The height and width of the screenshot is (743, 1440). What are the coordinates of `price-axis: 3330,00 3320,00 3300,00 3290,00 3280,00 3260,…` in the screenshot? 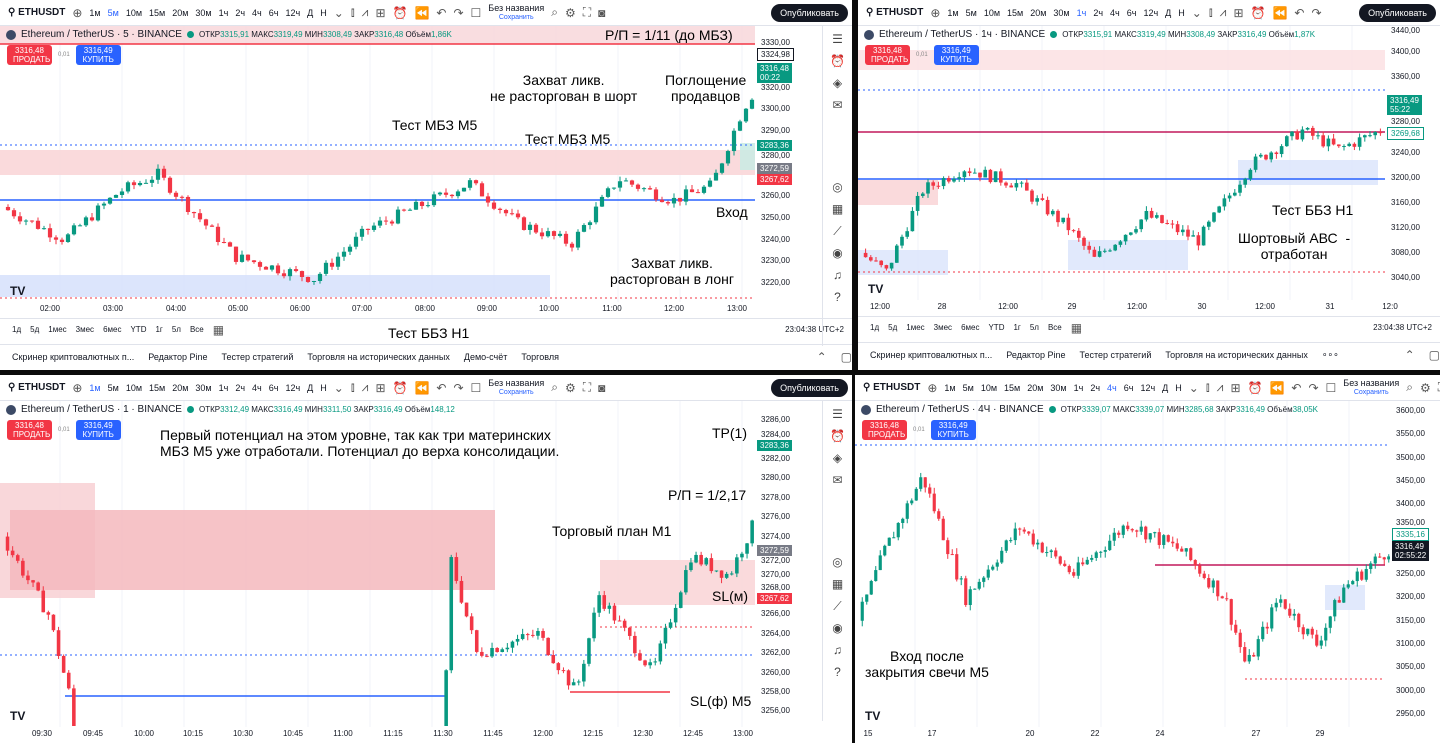 It's located at (786, 164).